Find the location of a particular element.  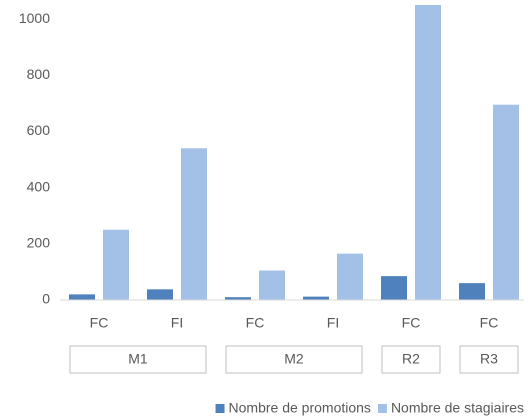

group-label: R2 is located at coordinates (411, 359).